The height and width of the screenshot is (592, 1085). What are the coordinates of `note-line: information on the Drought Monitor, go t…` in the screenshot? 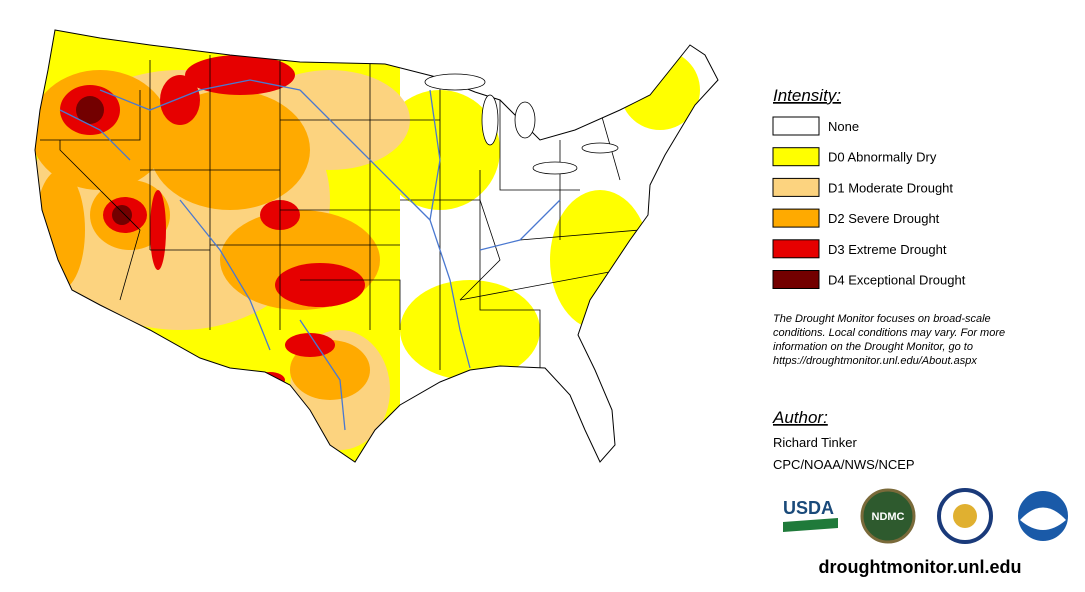 It's located at (873, 347).